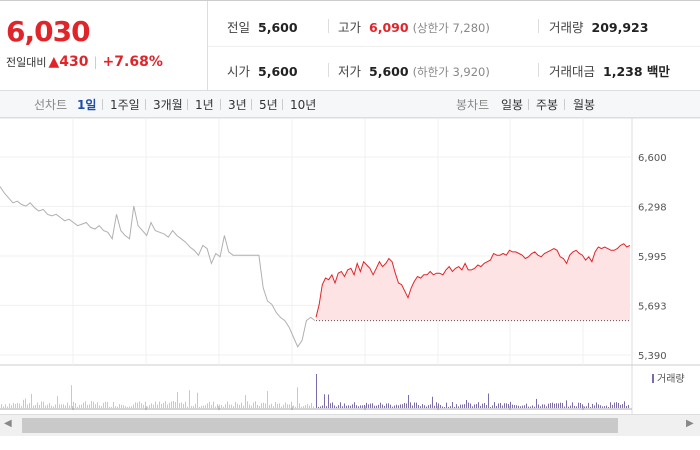 The image size is (700, 450). Describe the element at coordinates (168, 105) in the screenshot. I see `tab-3months: 3개월` at that location.